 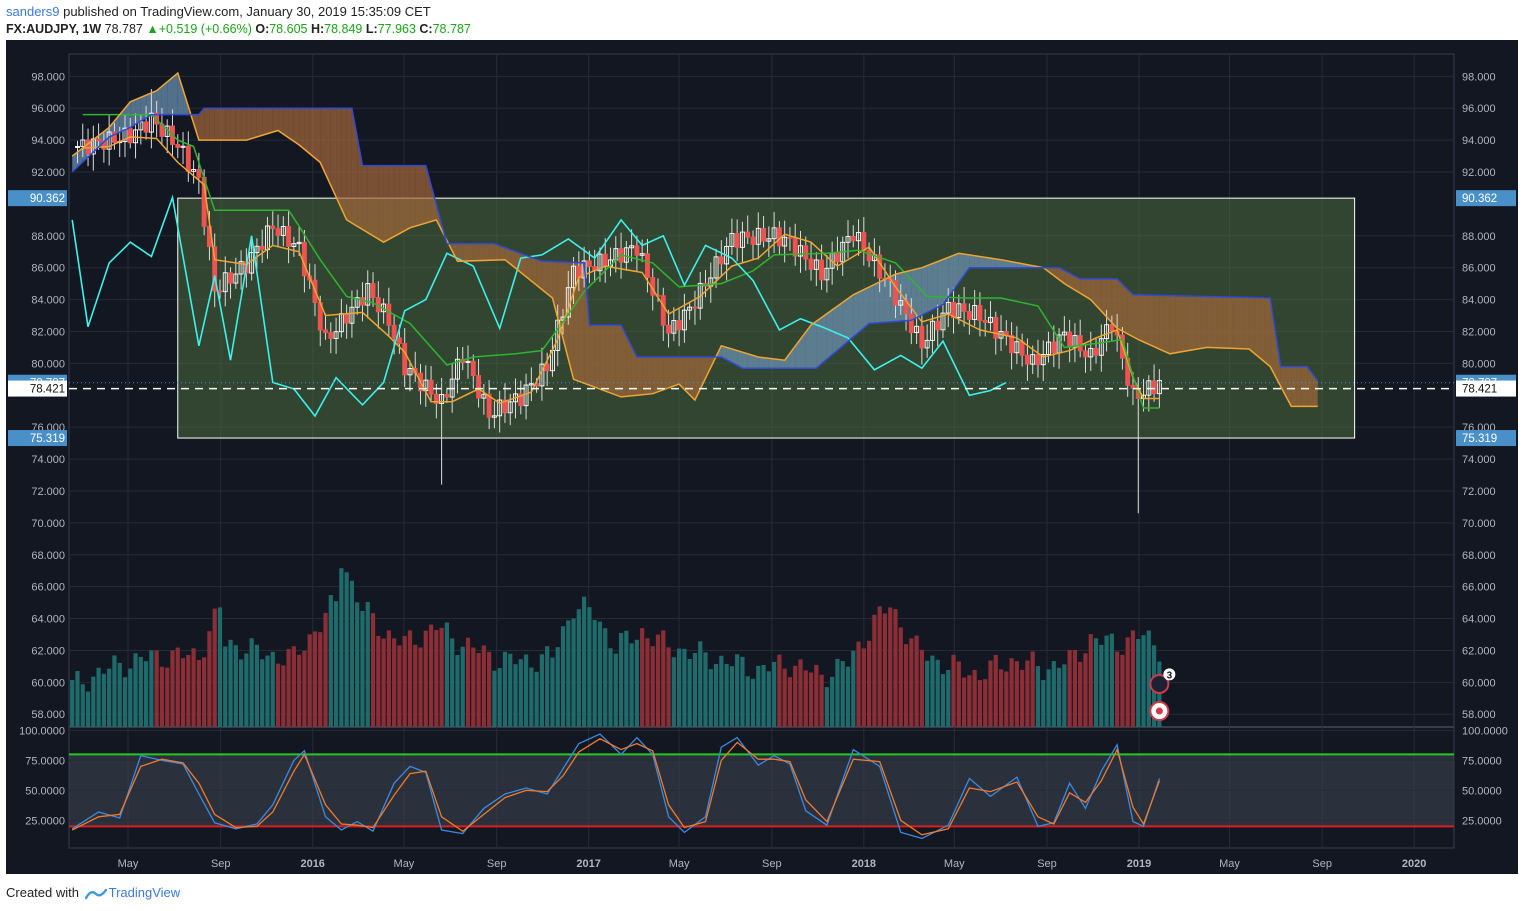 What do you see at coordinates (497, 864) in the screenshot?
I see `x-tick-label: Sep` at bounding box center [497, 864].